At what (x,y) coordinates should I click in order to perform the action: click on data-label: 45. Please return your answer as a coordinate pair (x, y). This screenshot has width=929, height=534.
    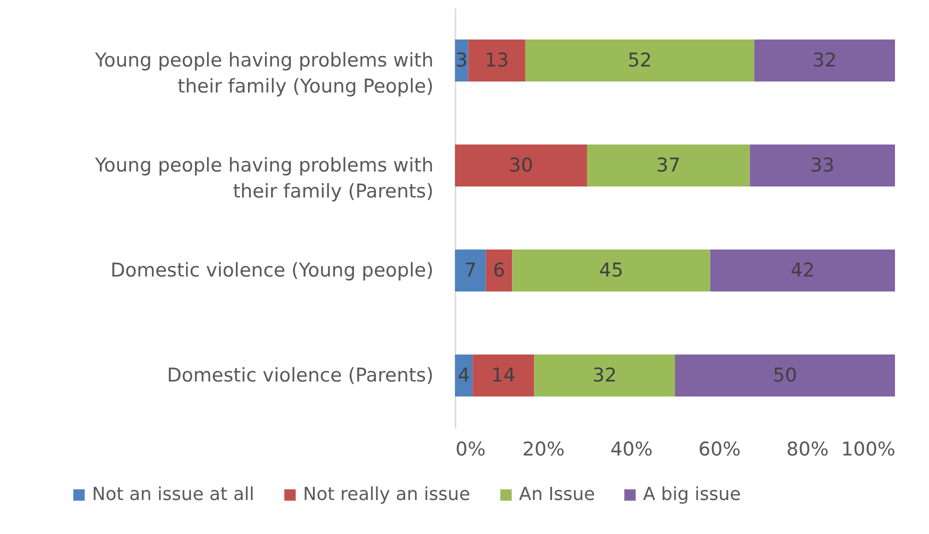
    Looking at the image, I should click on (611, 271).